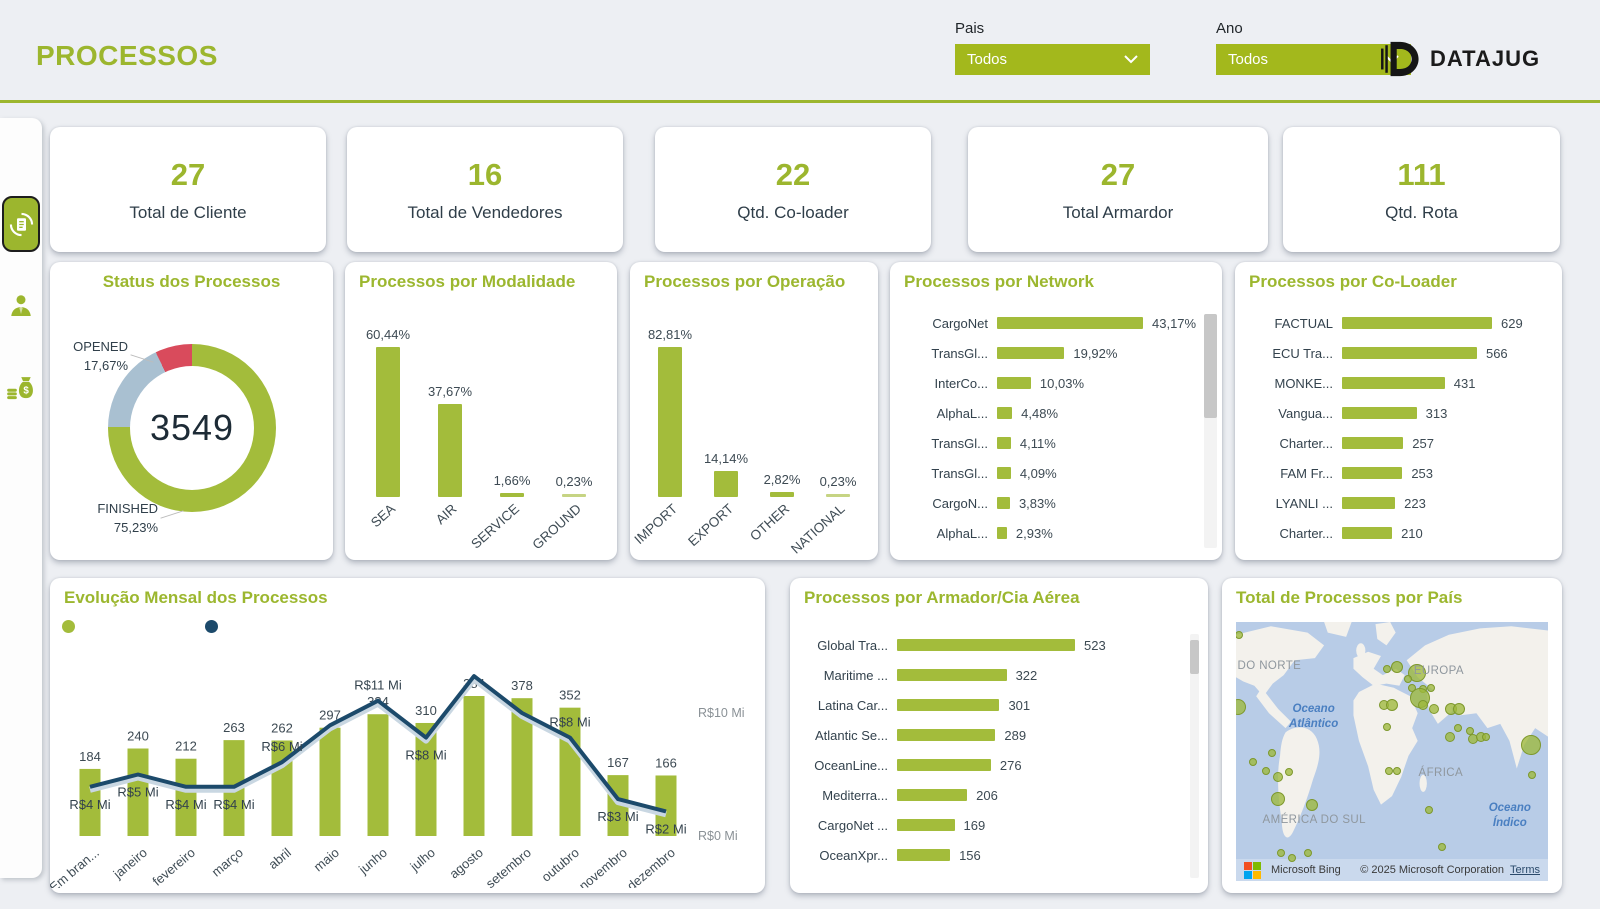 The width and height of the screenshot is (1600, 909). Describe the element at coordinates (989, 765) in the screenshot. I see `barh-row: OceanLine... 276` at that location.